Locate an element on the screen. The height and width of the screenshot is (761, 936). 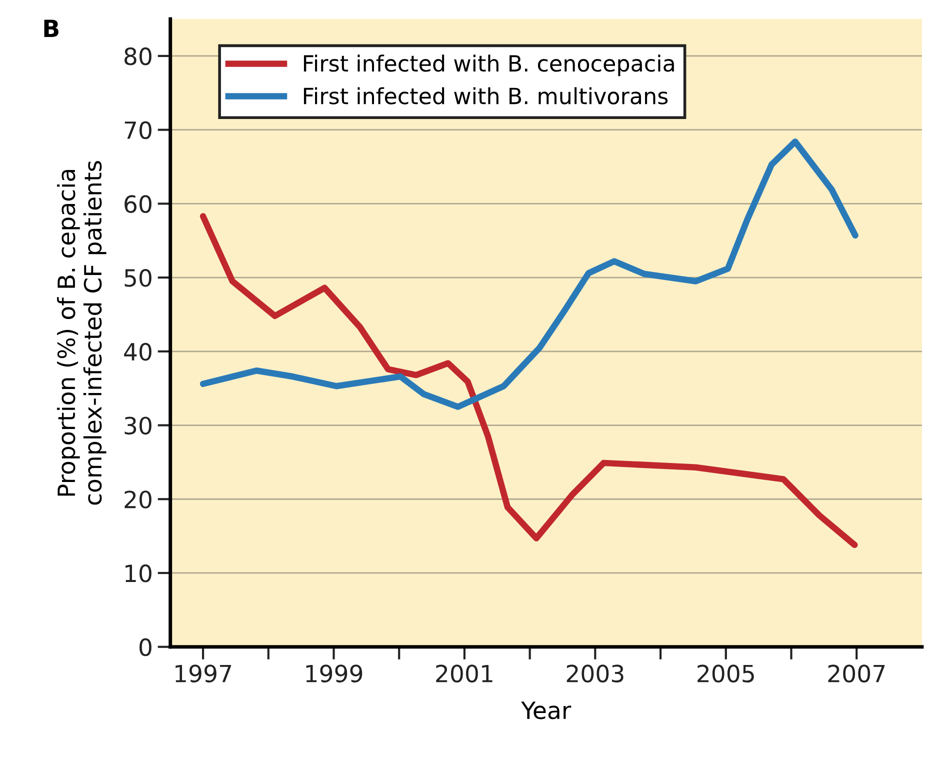
legend-label: First infected with B. multivorans is located at coordinates (486, 95).